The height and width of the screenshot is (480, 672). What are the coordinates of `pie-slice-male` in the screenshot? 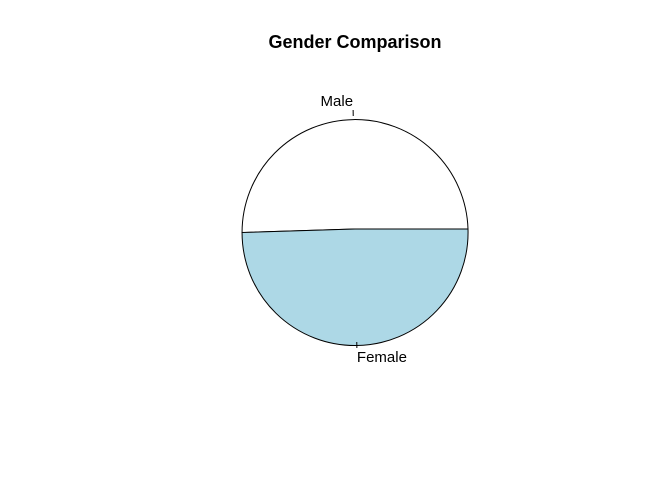 It's located at (355, 287).